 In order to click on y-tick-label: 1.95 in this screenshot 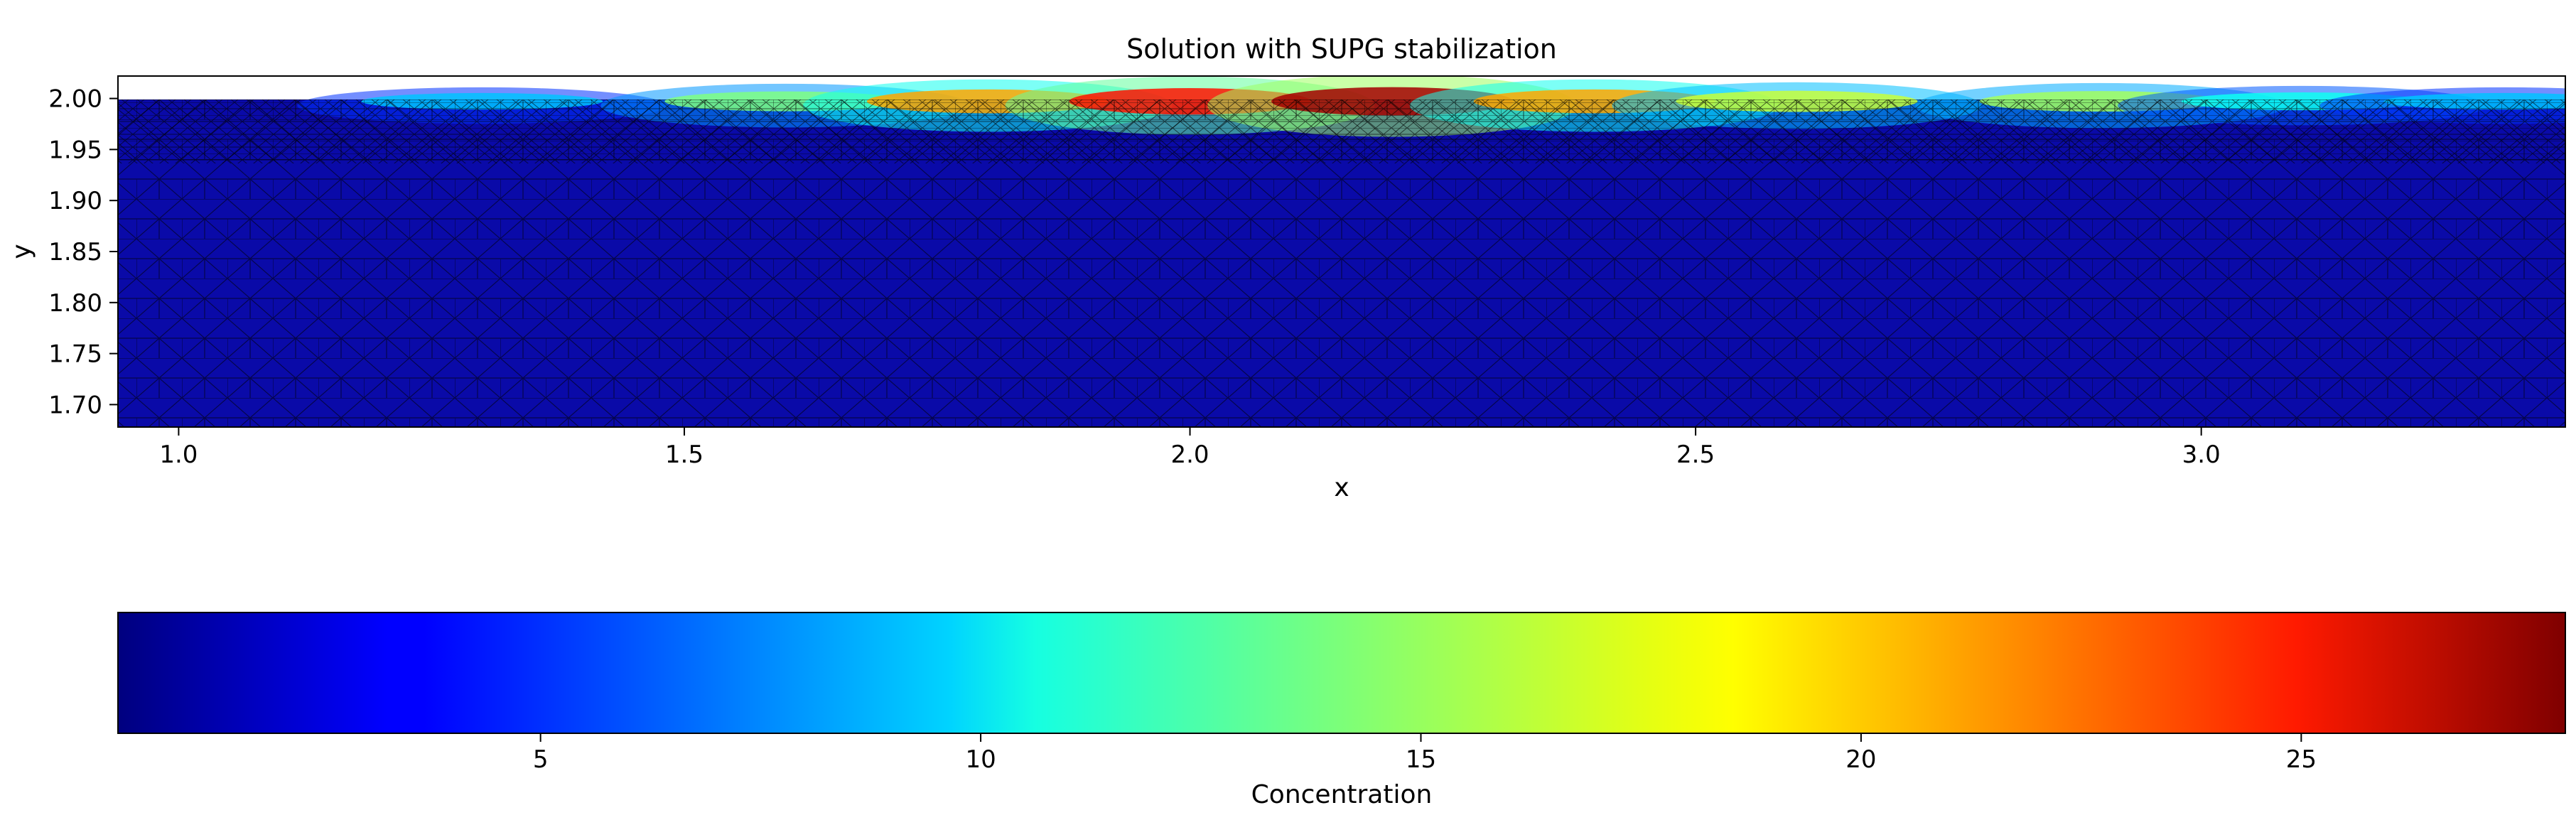, I will do `click(75, 150)`.